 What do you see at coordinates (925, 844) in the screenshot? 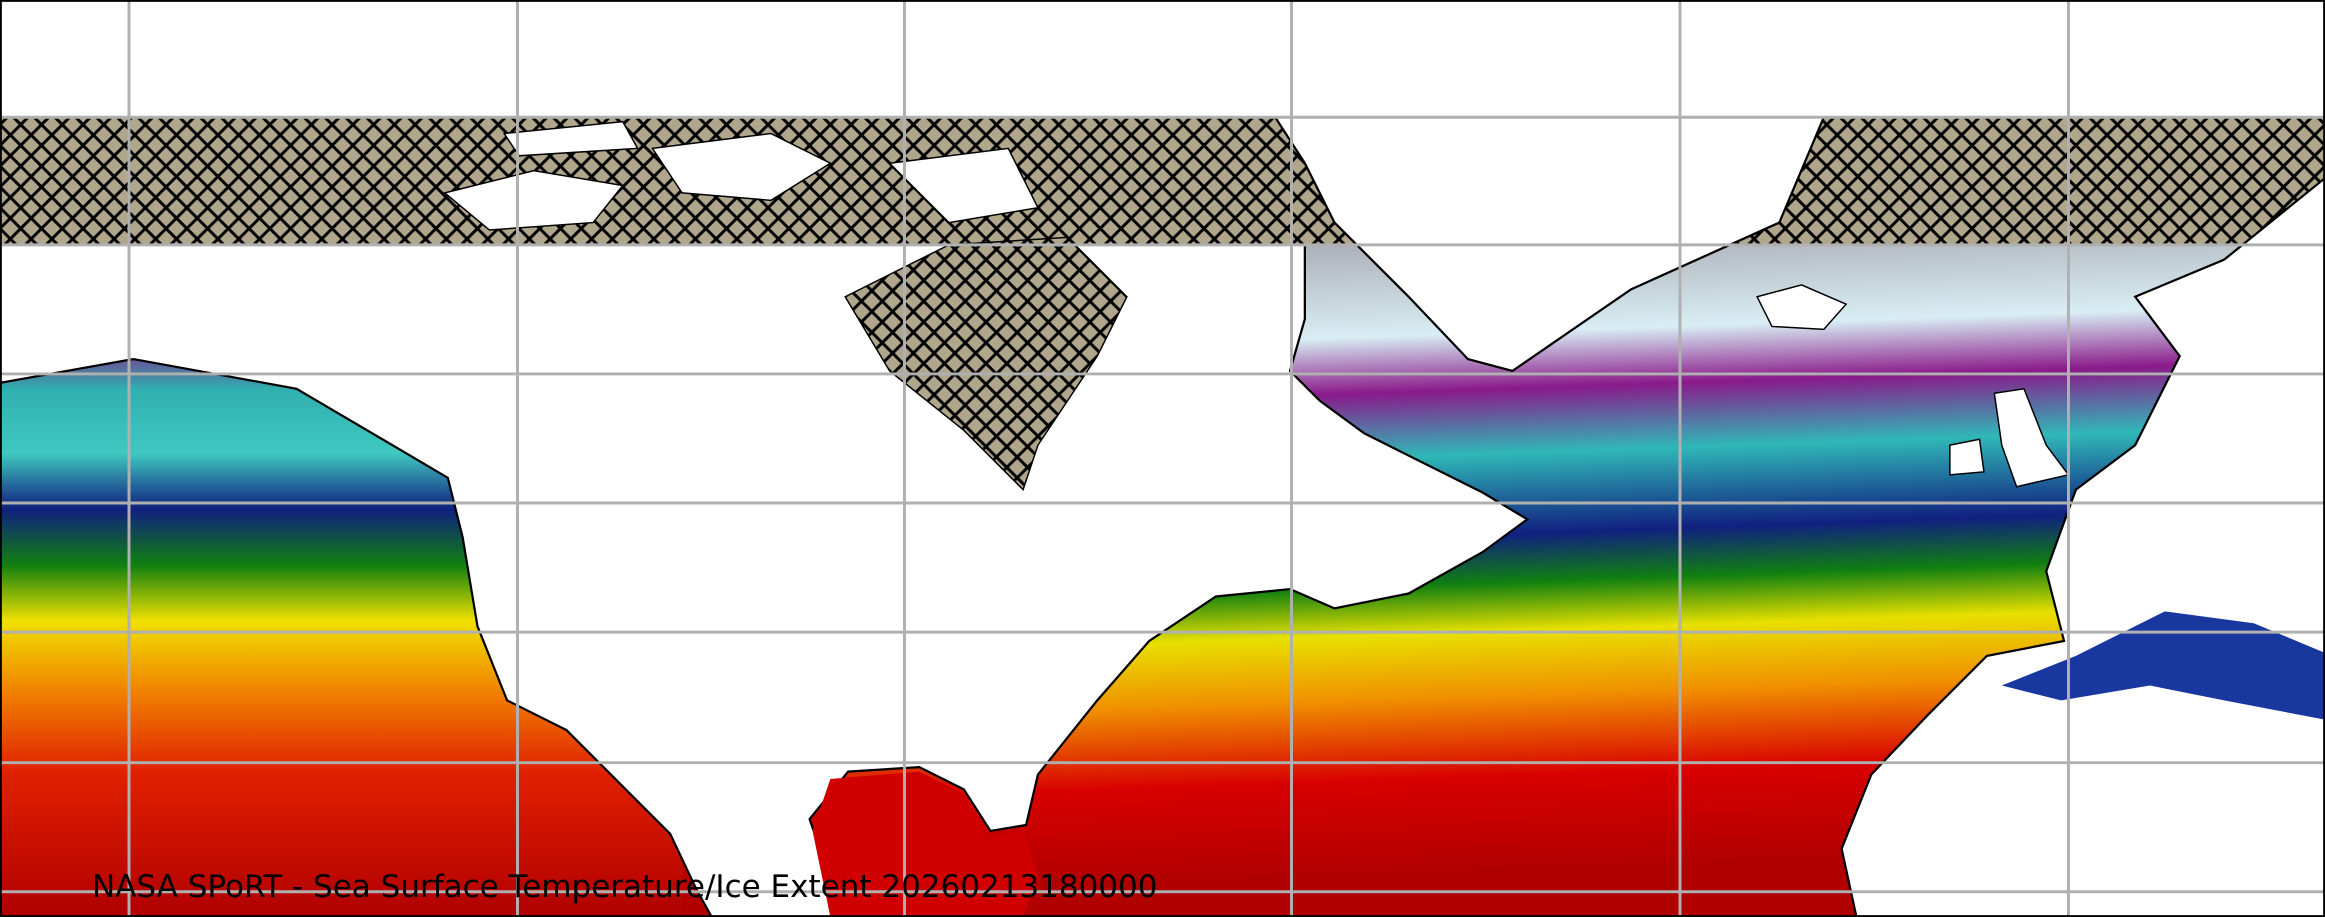
I see `gulf-of-mexico-sst` at bounding box center [925, 844].